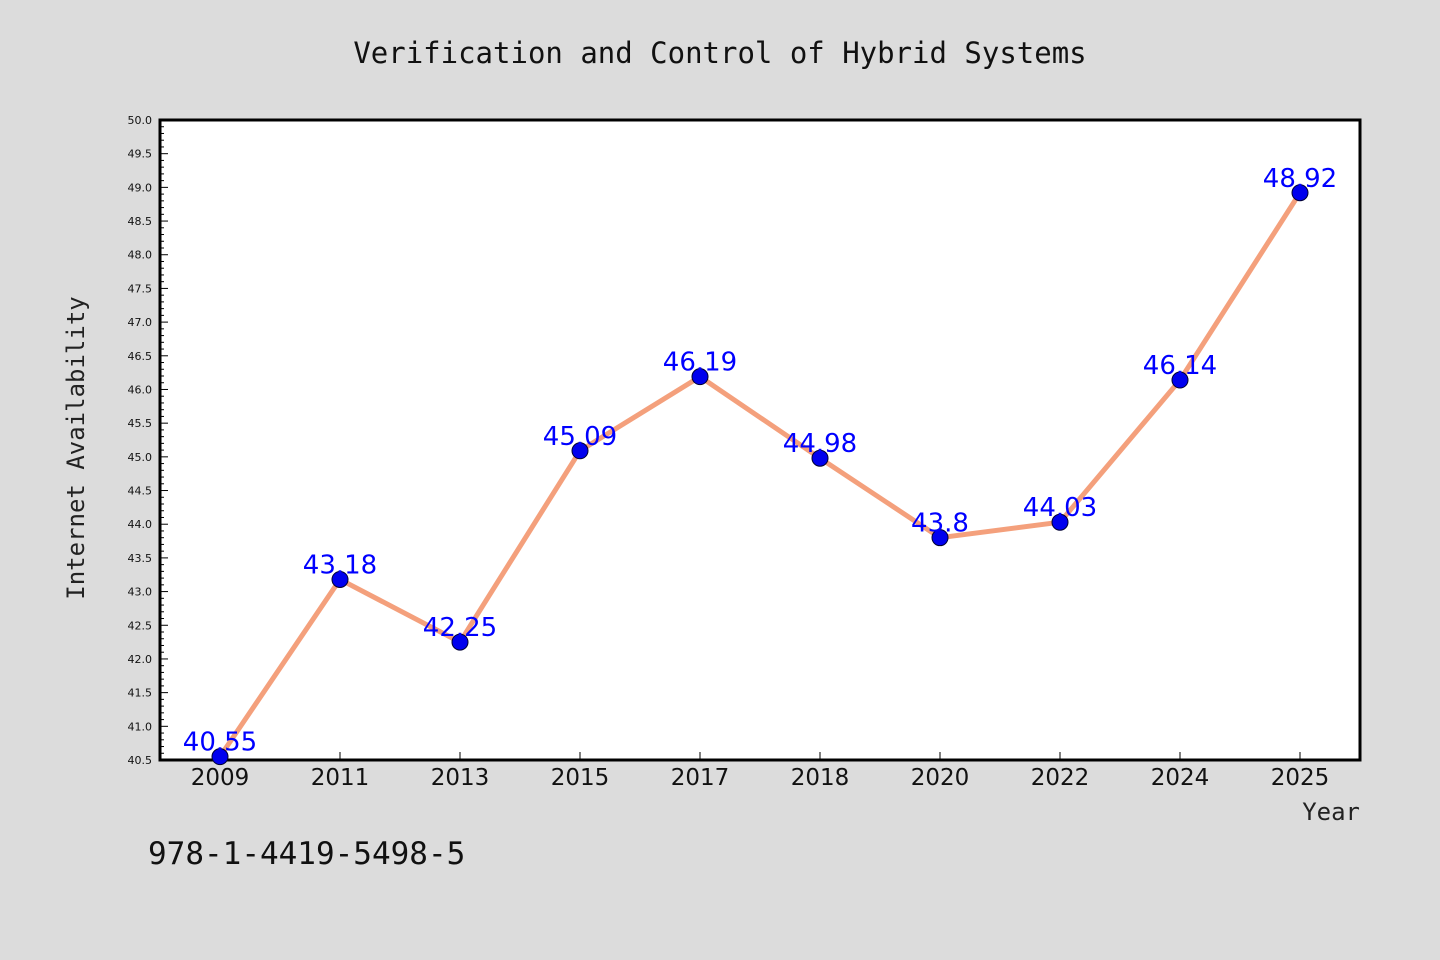  I want to click on y-tick-label: 41.5, so click(140, 693).